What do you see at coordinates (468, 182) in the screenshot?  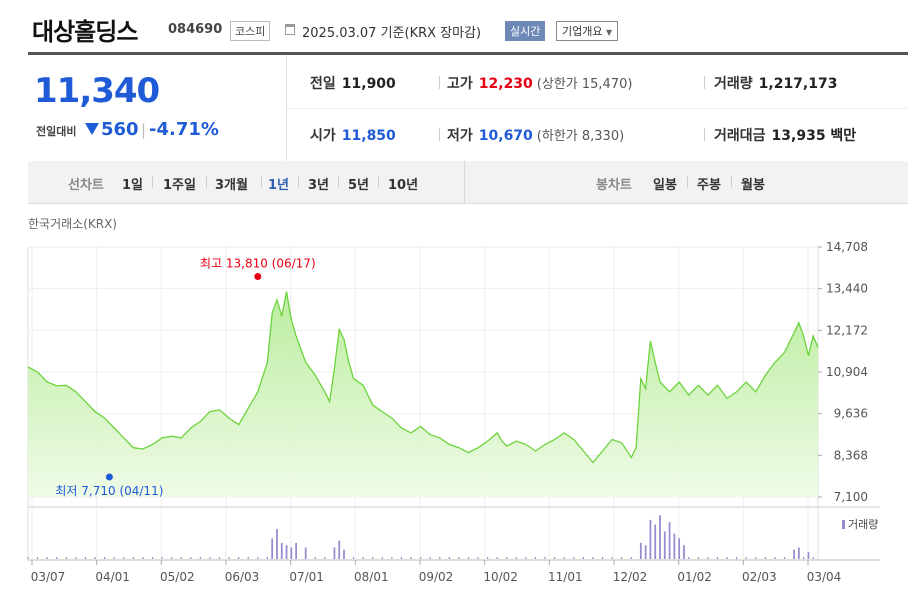 I see `chart-period-tabs: 선차트 1일 1주일 3개월 1년 3년 5년 10년 봉차트 일봉 주봉 월봉` at bounding box center [468, 182].